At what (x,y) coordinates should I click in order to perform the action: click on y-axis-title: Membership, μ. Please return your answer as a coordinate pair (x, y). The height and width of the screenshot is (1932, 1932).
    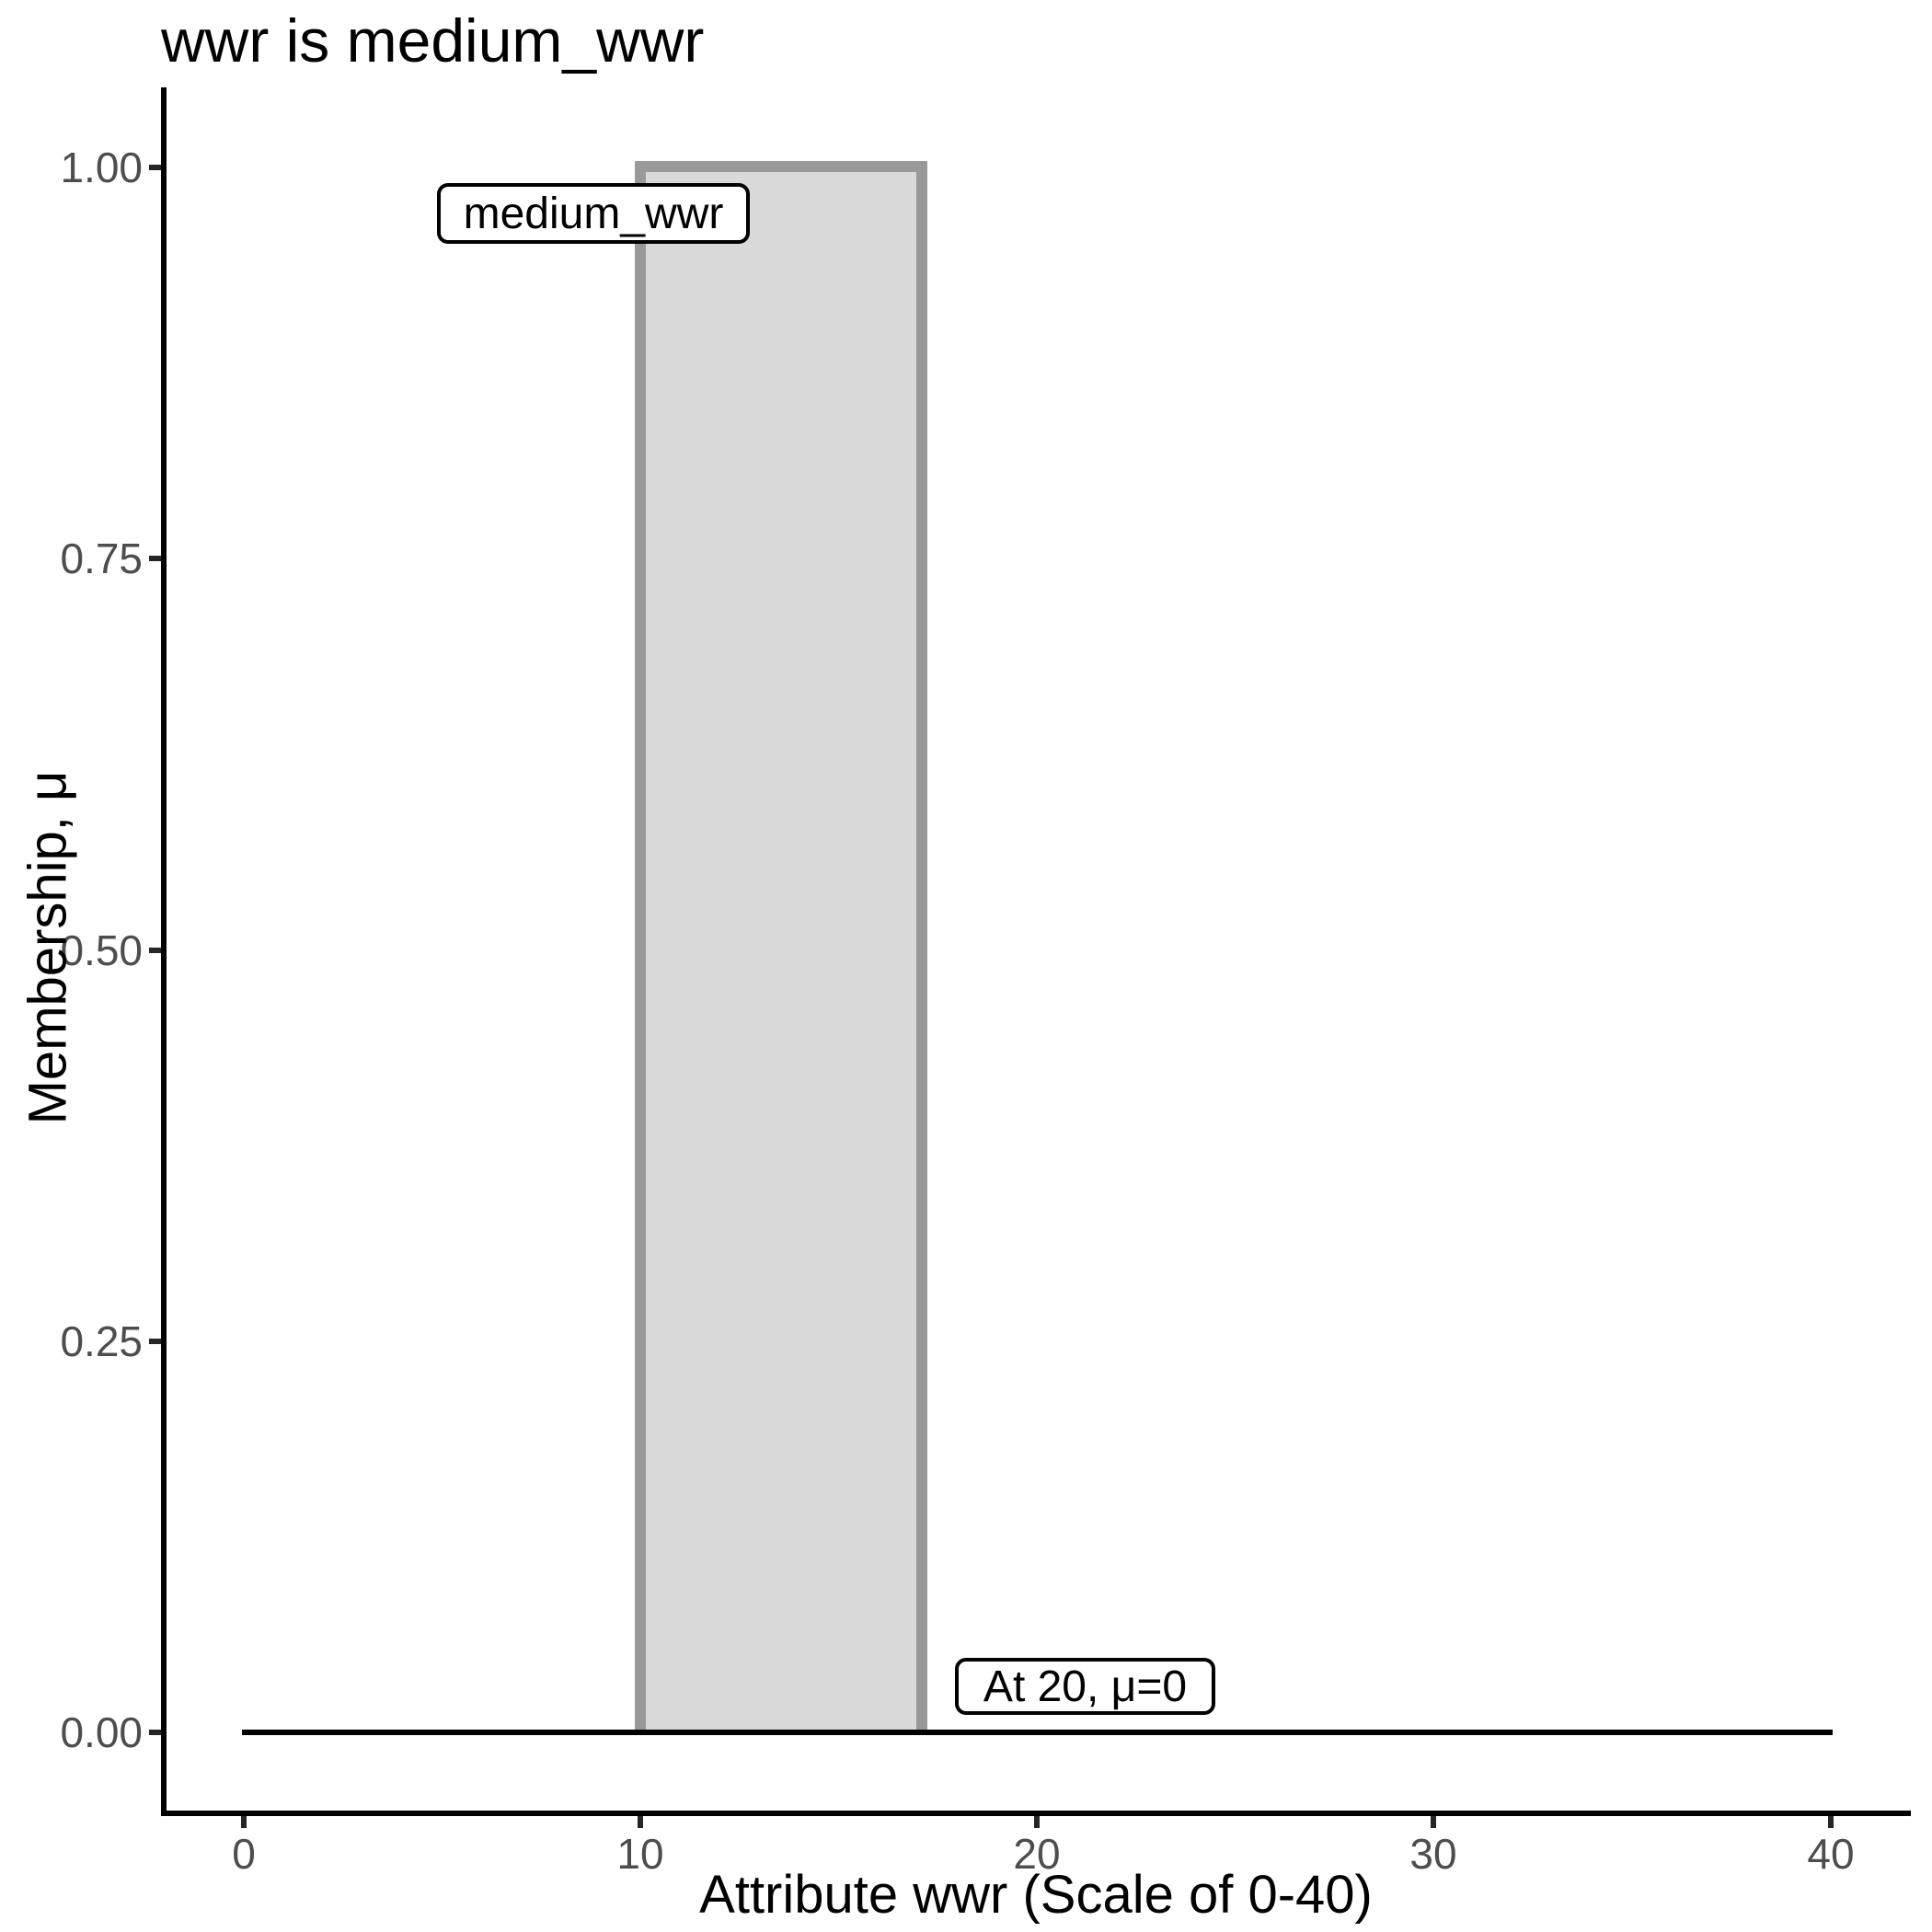
    Looking at the image, I should click on (47, 947).